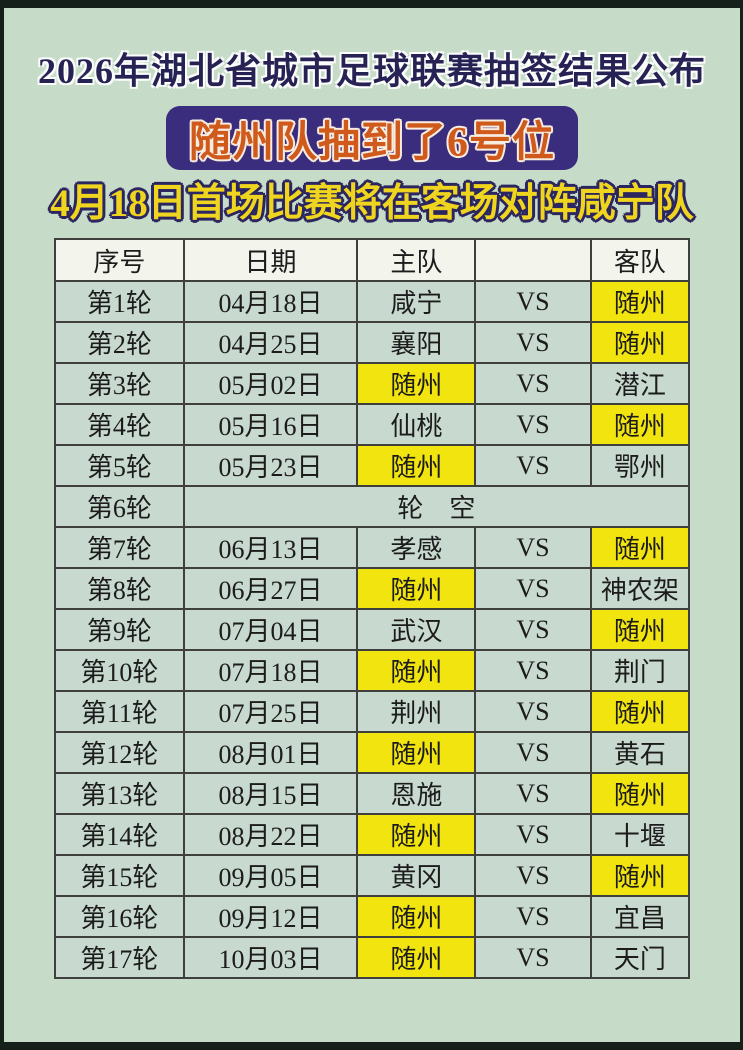 This screenshot has height=1050, width=743. I want to click on round-cell: 第12轮, so click(119, 752).